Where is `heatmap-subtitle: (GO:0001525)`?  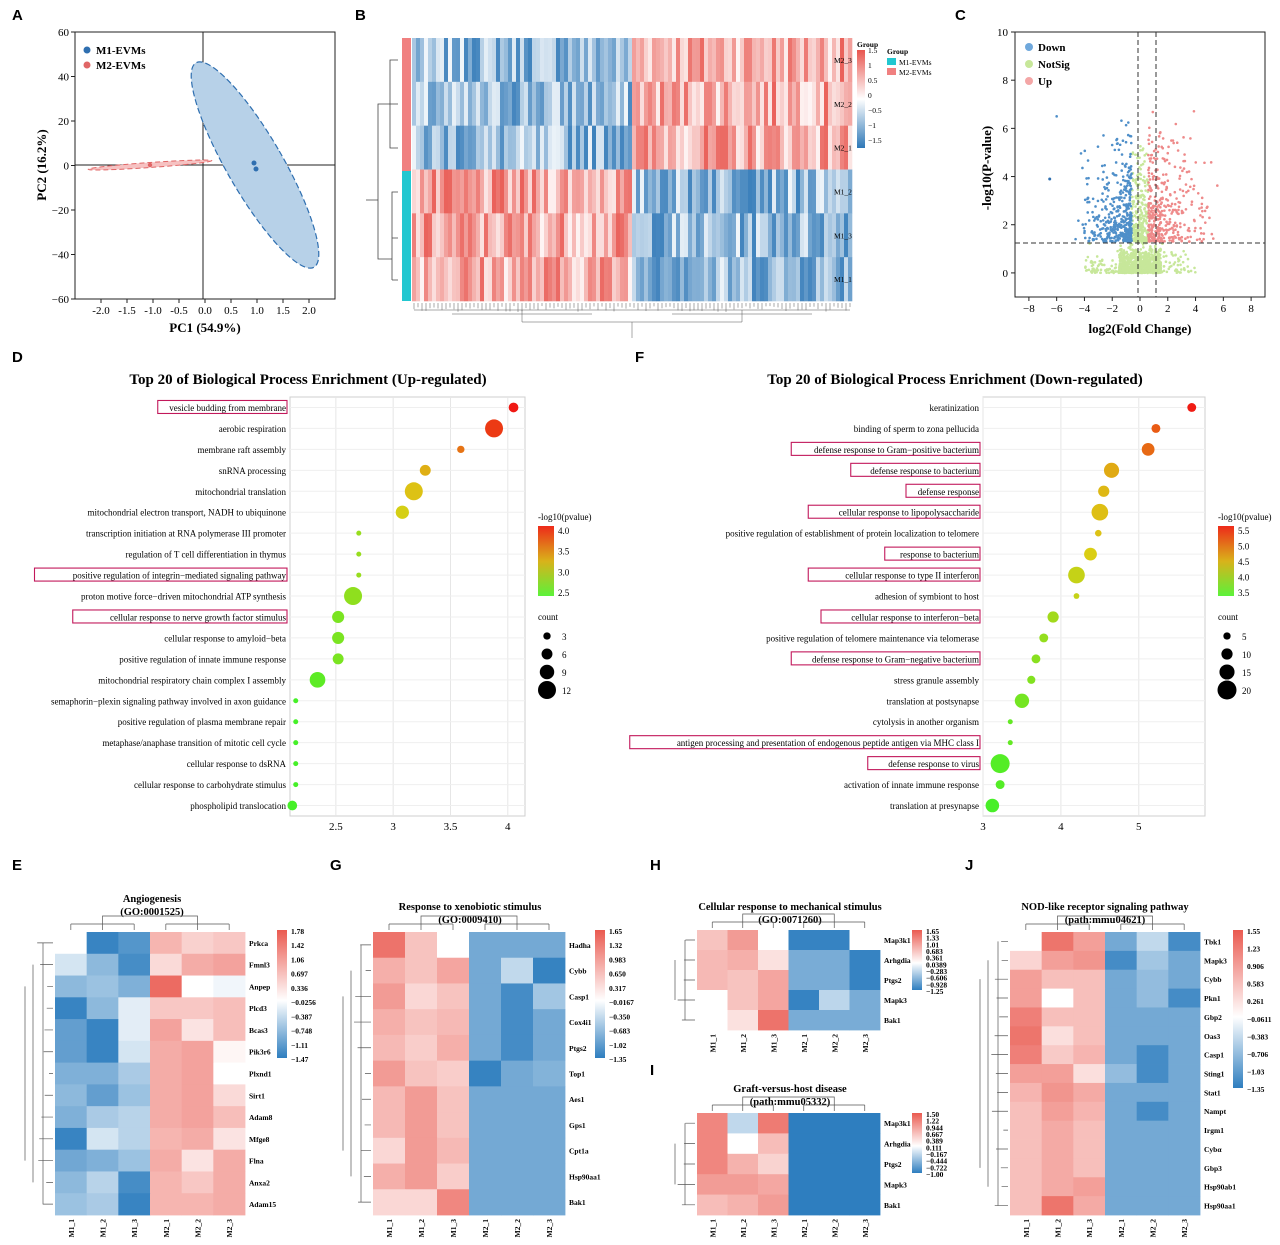
heatmap-subtitle: (GO:0001525) is located at coordinates (152, 912).